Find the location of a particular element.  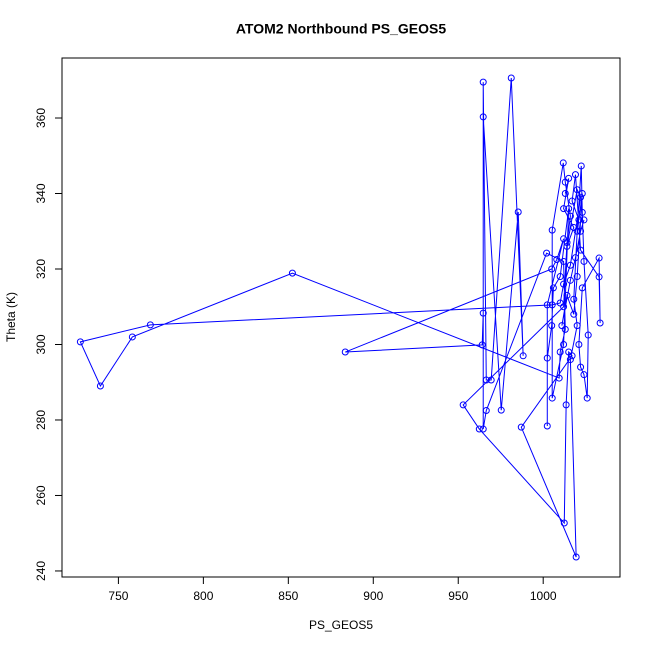

y-tick-label: 300 is located at coordinates (41, 344).